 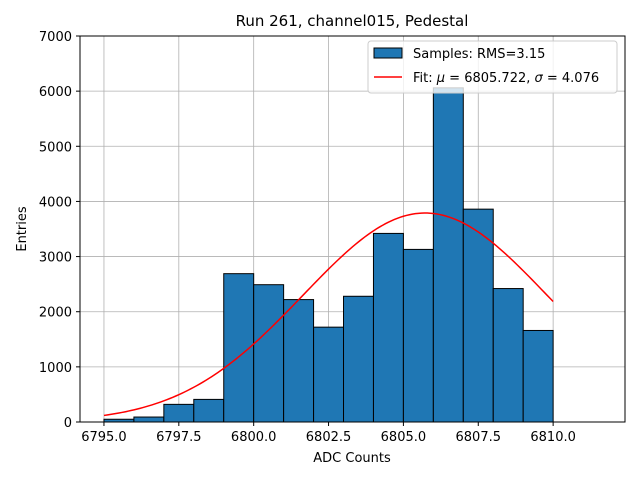 What do you see at coordinates (55, 92) in the screenshot?
I see `y-tick-label: 6000` at bounding box center [55, 92].